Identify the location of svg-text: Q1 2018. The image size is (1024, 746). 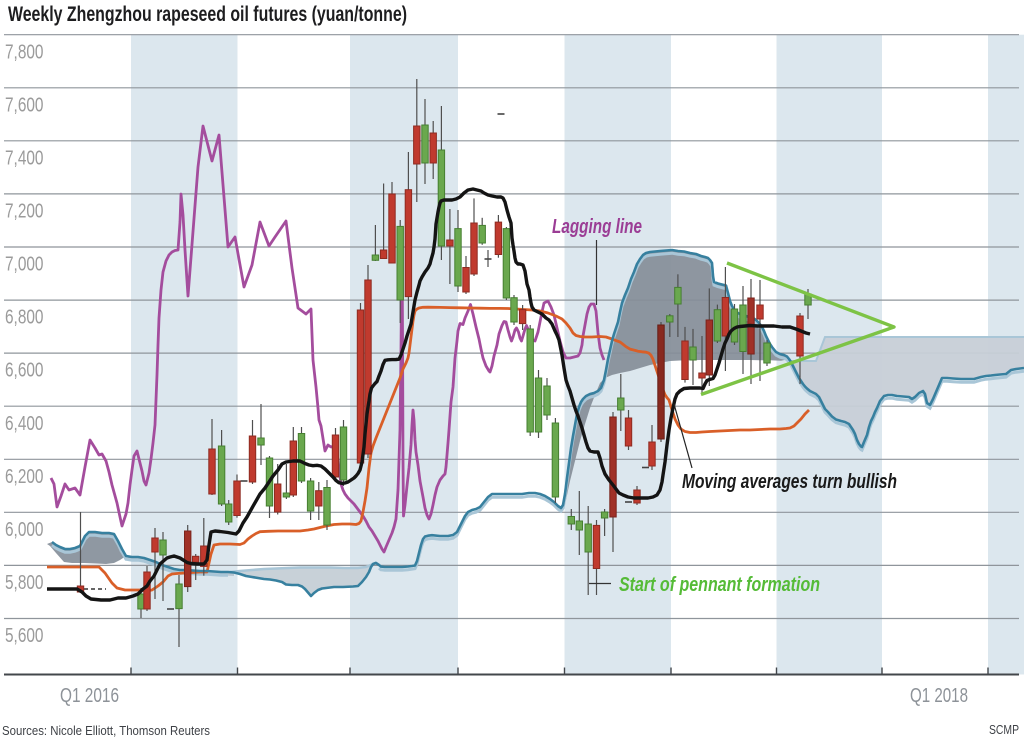
(939, 696).